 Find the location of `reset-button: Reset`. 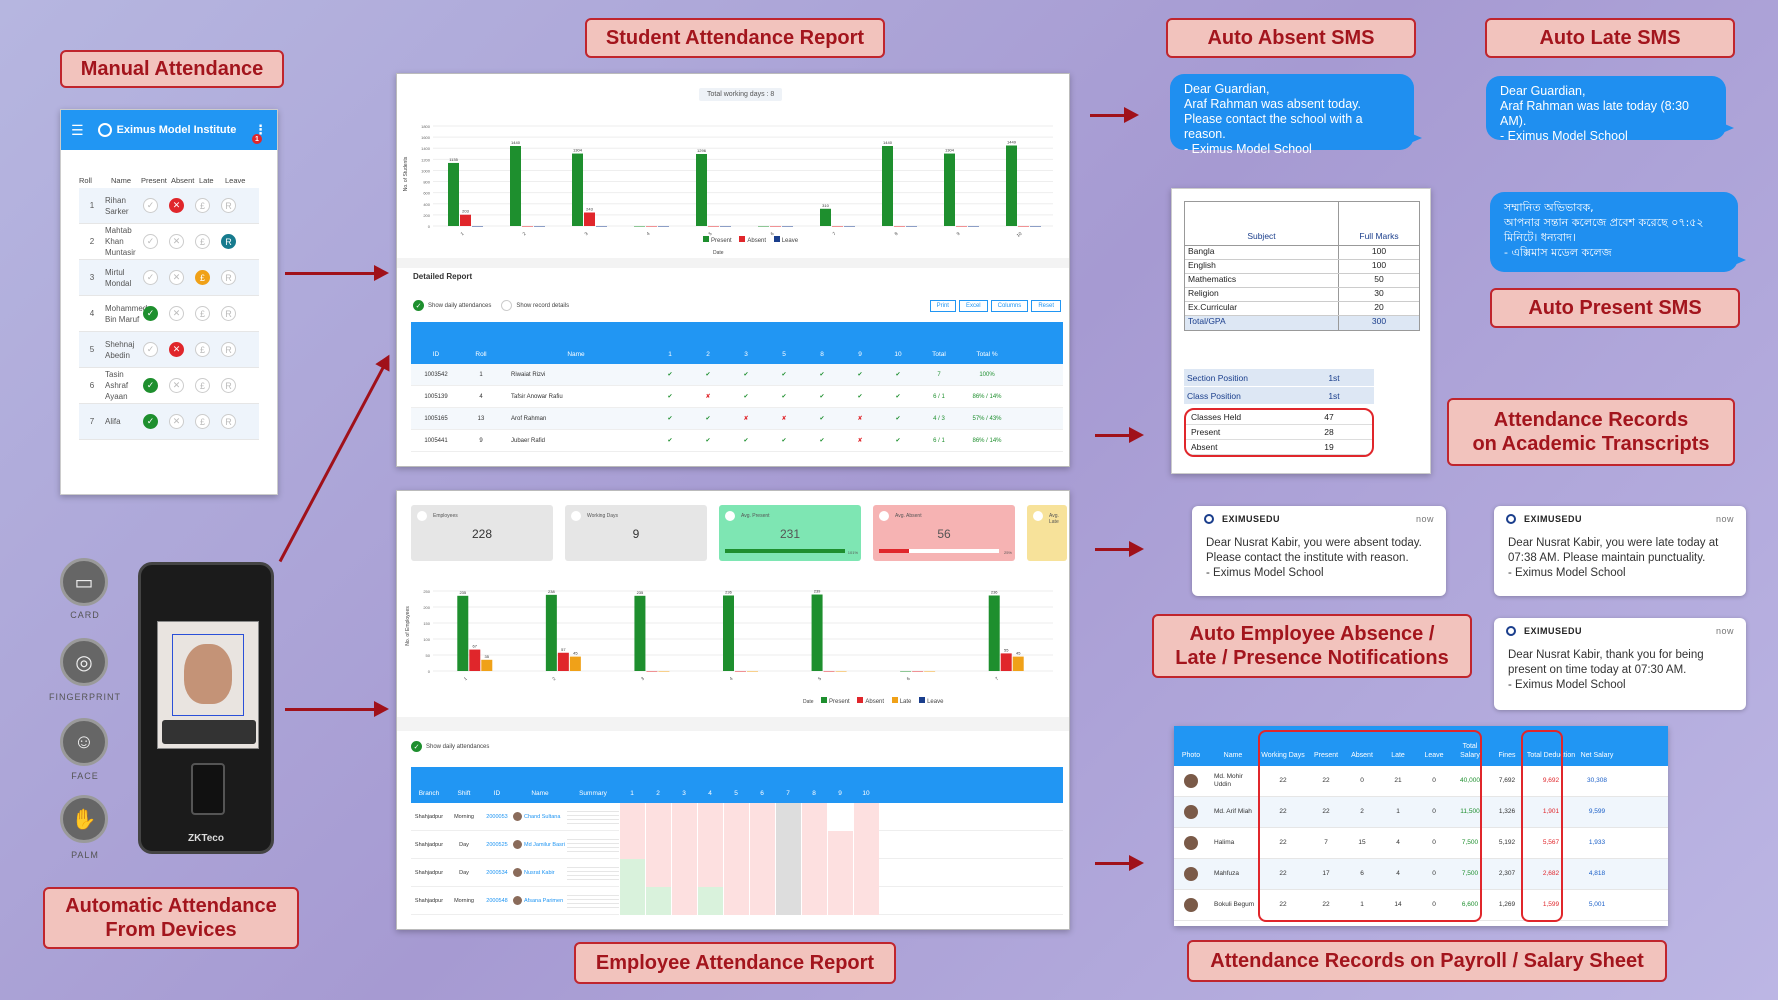

reset-button: Reset is located at coordinates (1046, 306).